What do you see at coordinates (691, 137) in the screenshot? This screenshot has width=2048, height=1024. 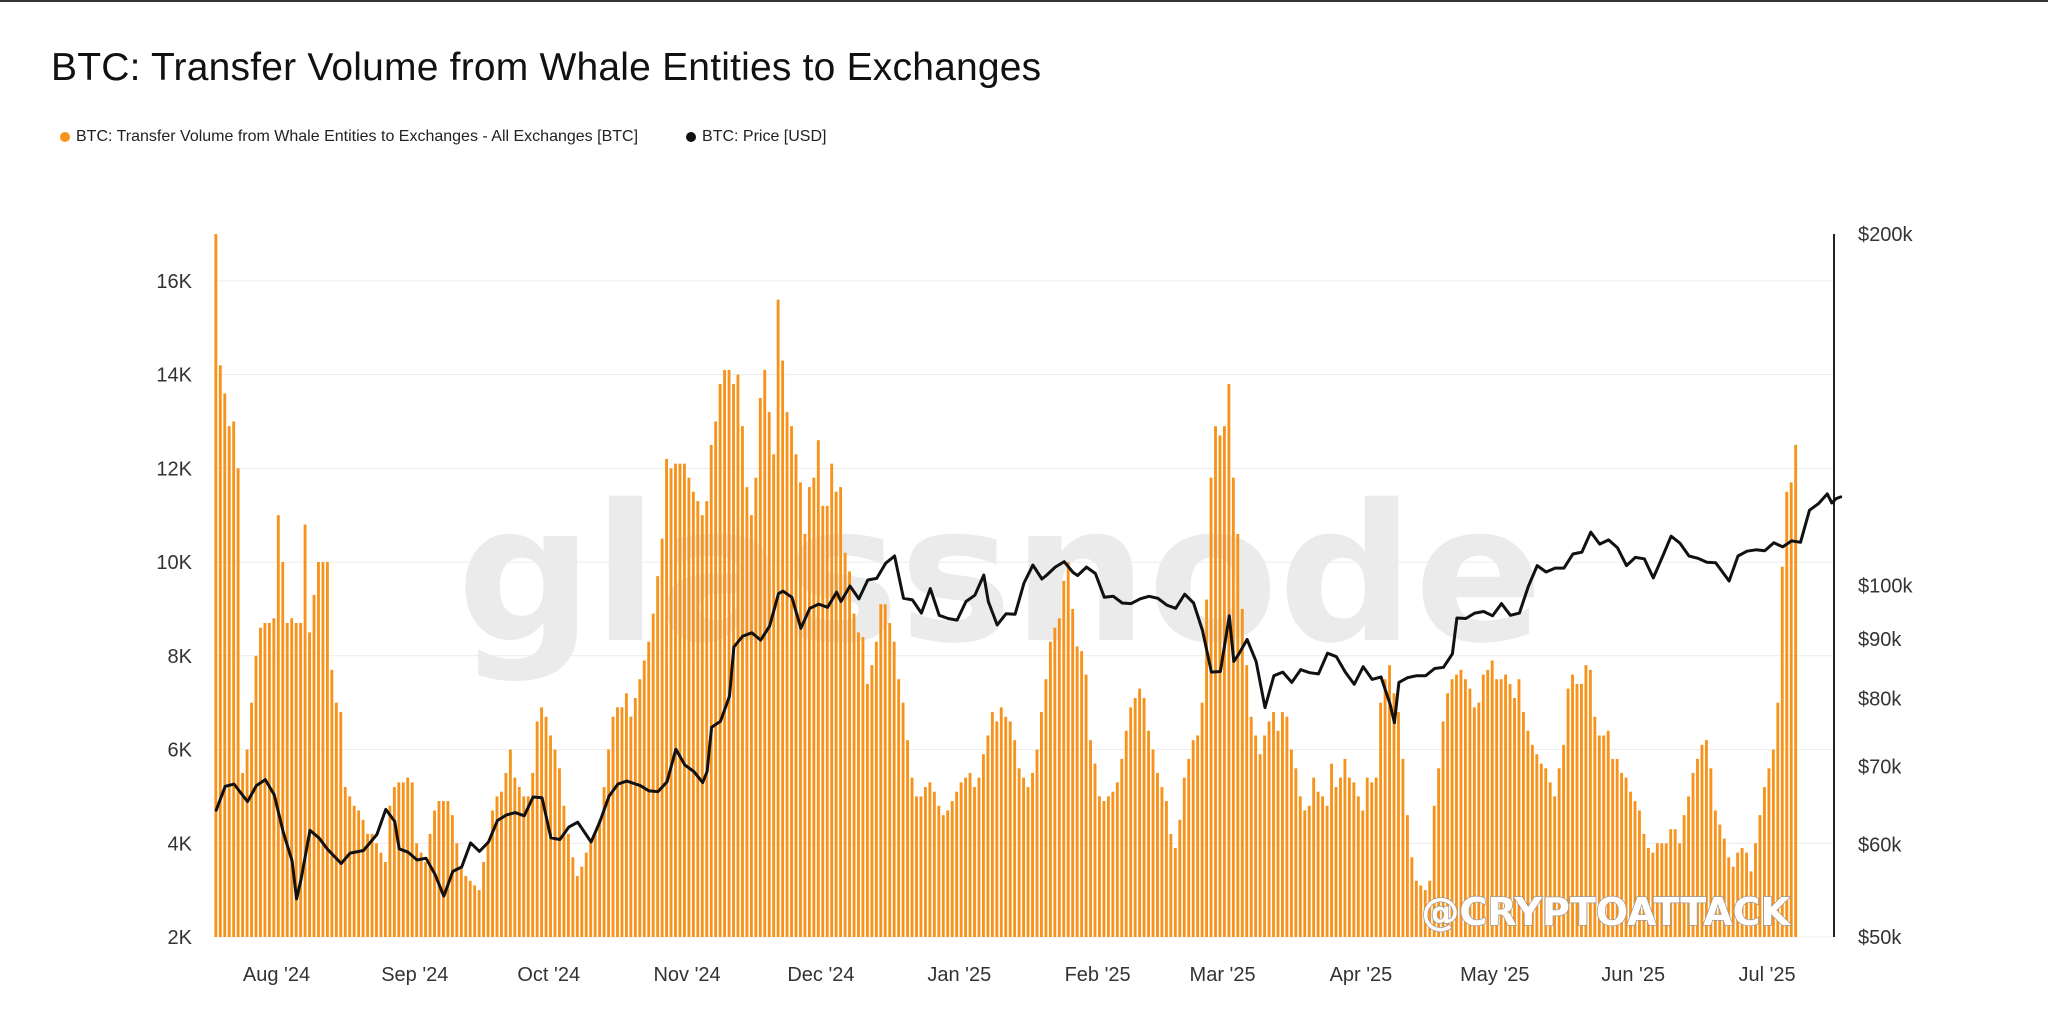 I see `legend-dot-price` at bounding box center [691, 137].